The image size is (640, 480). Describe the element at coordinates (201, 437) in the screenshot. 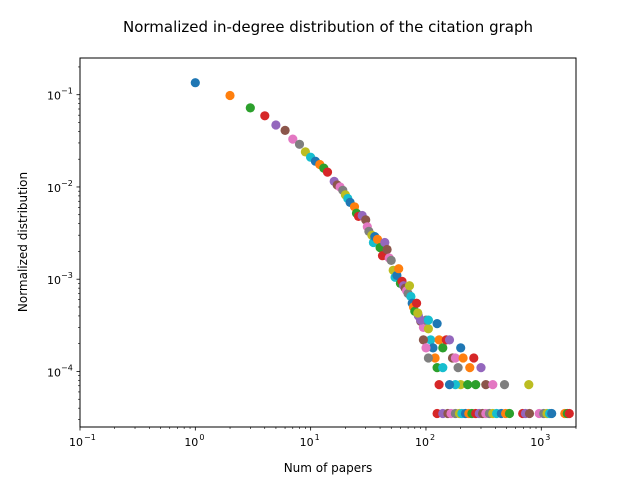

I see `x-tick-exponent: 0` at that location.